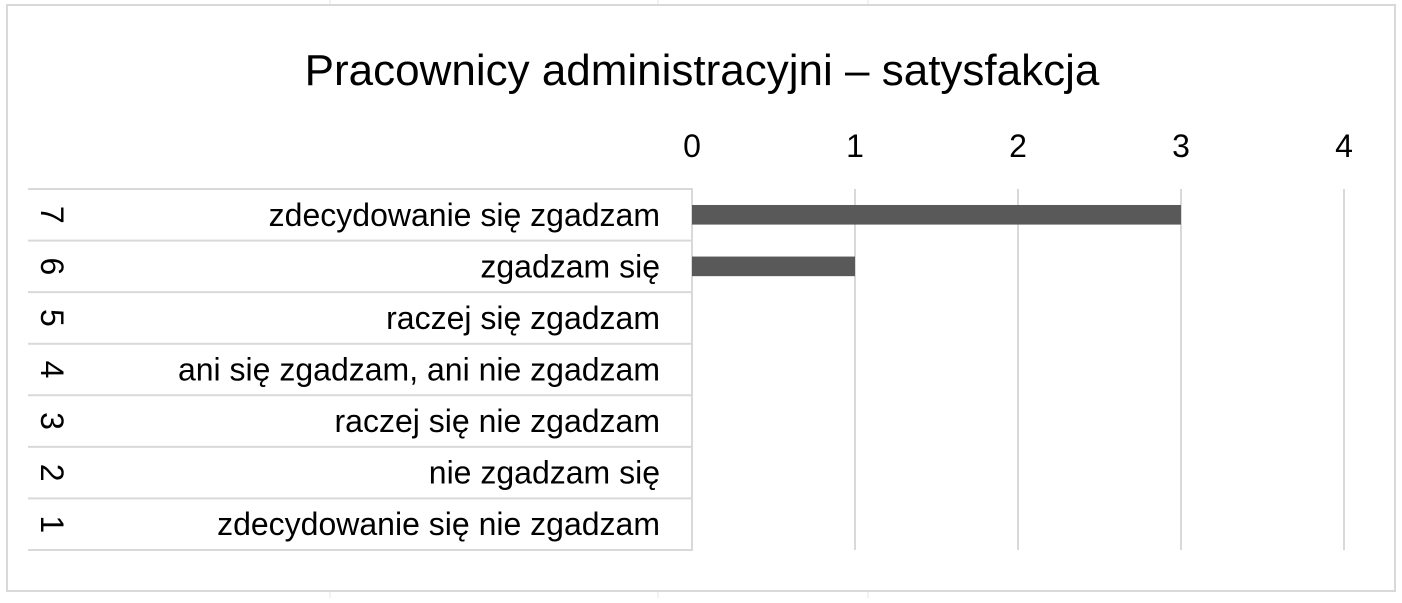  Describe the element at coordinates (1181, 146) in the screenshot. I see `x-tick-label: 3` at that location.